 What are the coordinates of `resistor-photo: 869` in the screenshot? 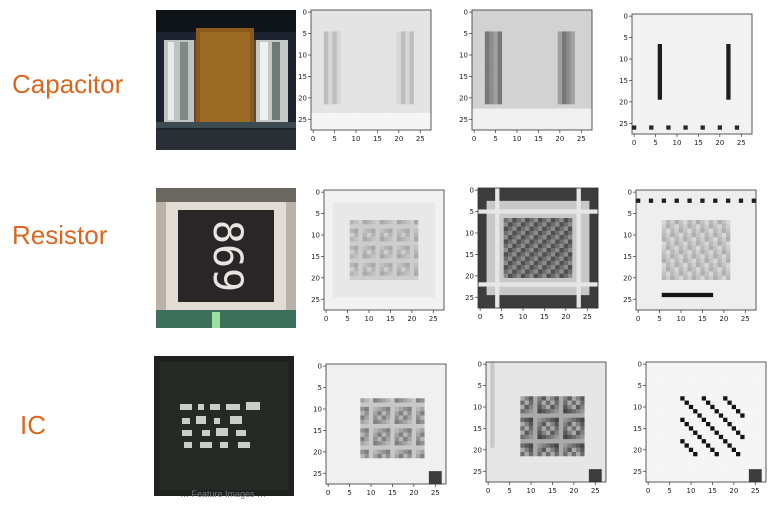 It's located at (226, 258).